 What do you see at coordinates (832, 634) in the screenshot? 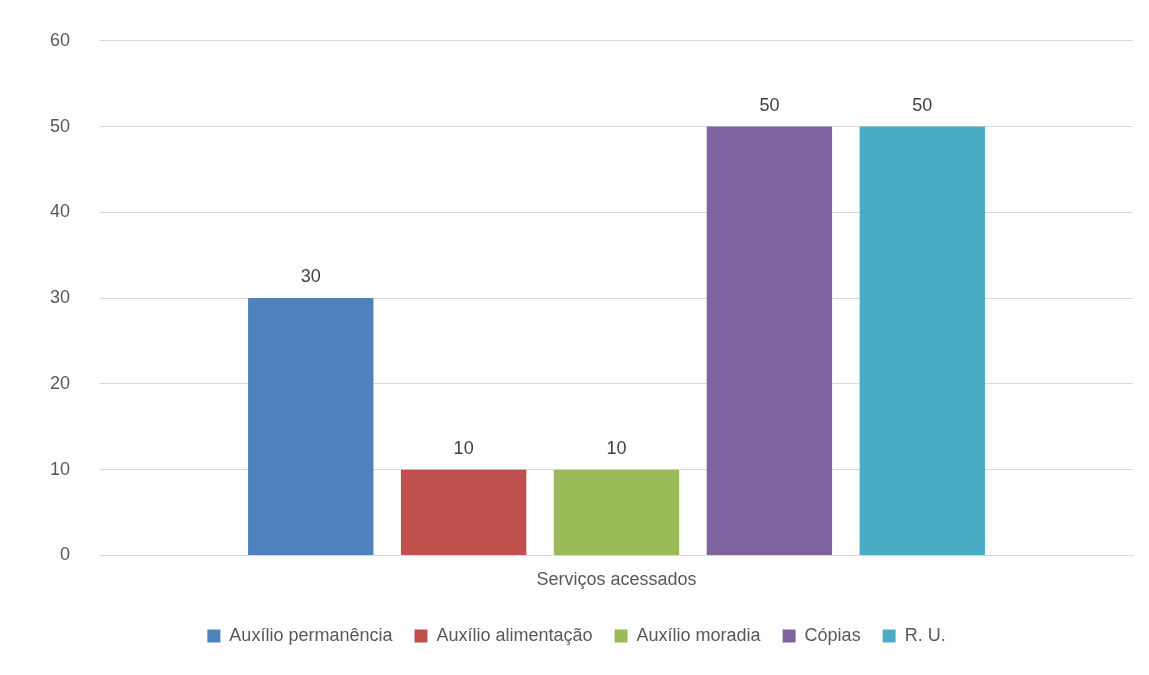
I see `legend-label: Cópias` at bounding box center [832, 634].